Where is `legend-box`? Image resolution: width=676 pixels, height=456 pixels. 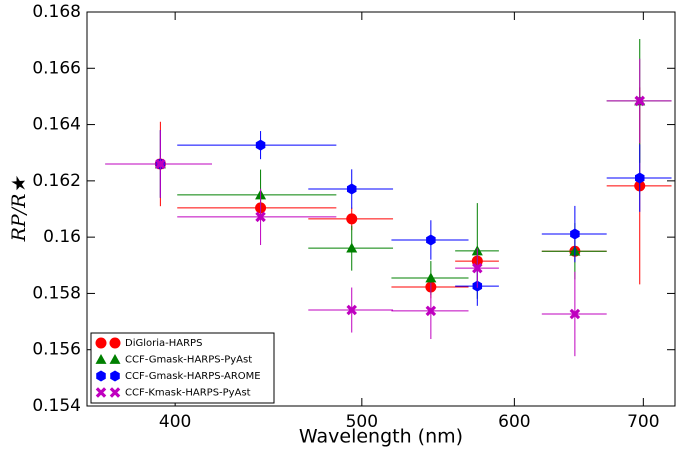
legend-box is located at coordinates (182, 368).